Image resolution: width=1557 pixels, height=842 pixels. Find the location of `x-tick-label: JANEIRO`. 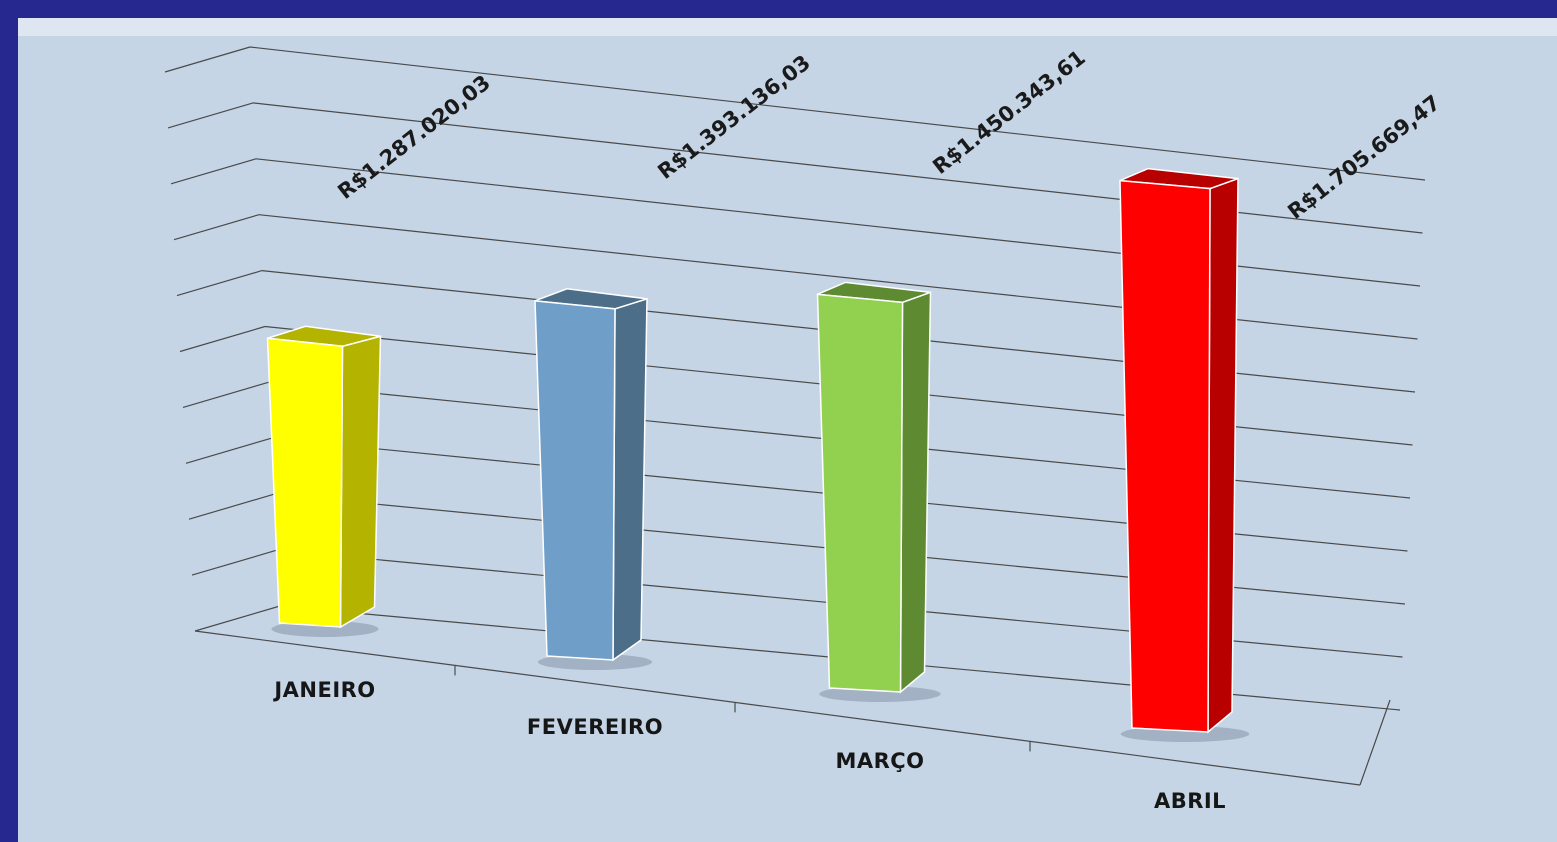

x-tick-label: JANEIRO is located at coordinates (323, 690).